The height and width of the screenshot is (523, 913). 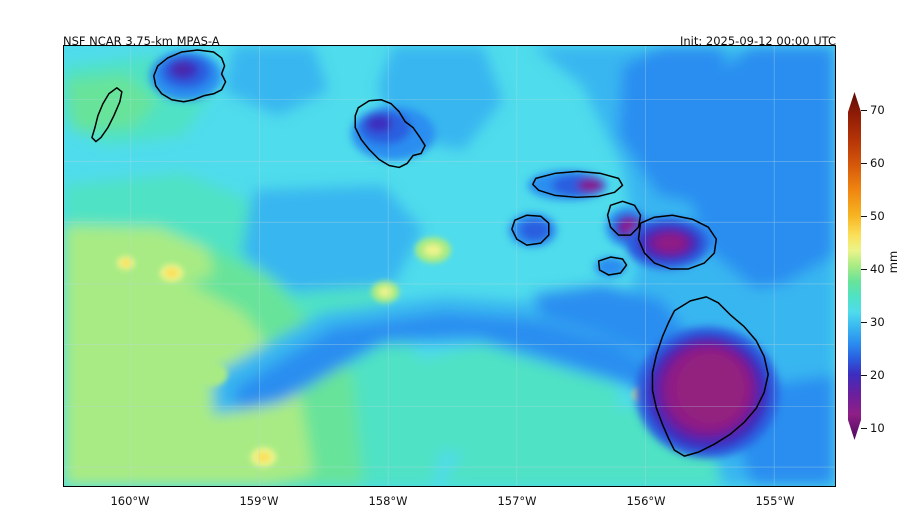 What do you see at coordinates (877, 110) in the screenshot?
I see `colorbar-label-70: 70` at bounding box center [877, 110].